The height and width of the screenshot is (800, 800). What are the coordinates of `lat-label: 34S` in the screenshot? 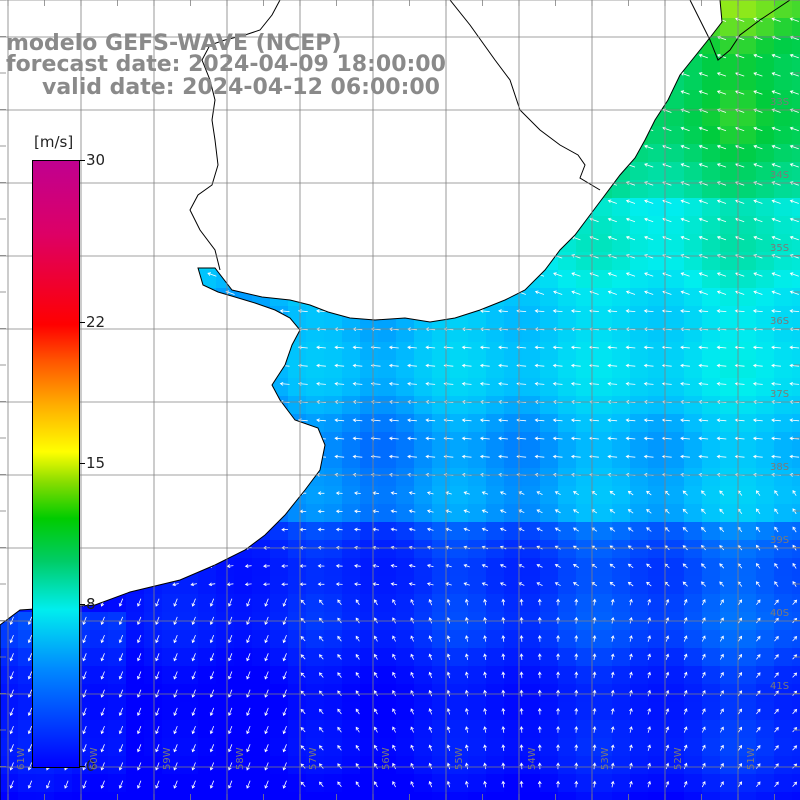 It's located at (780, 175).